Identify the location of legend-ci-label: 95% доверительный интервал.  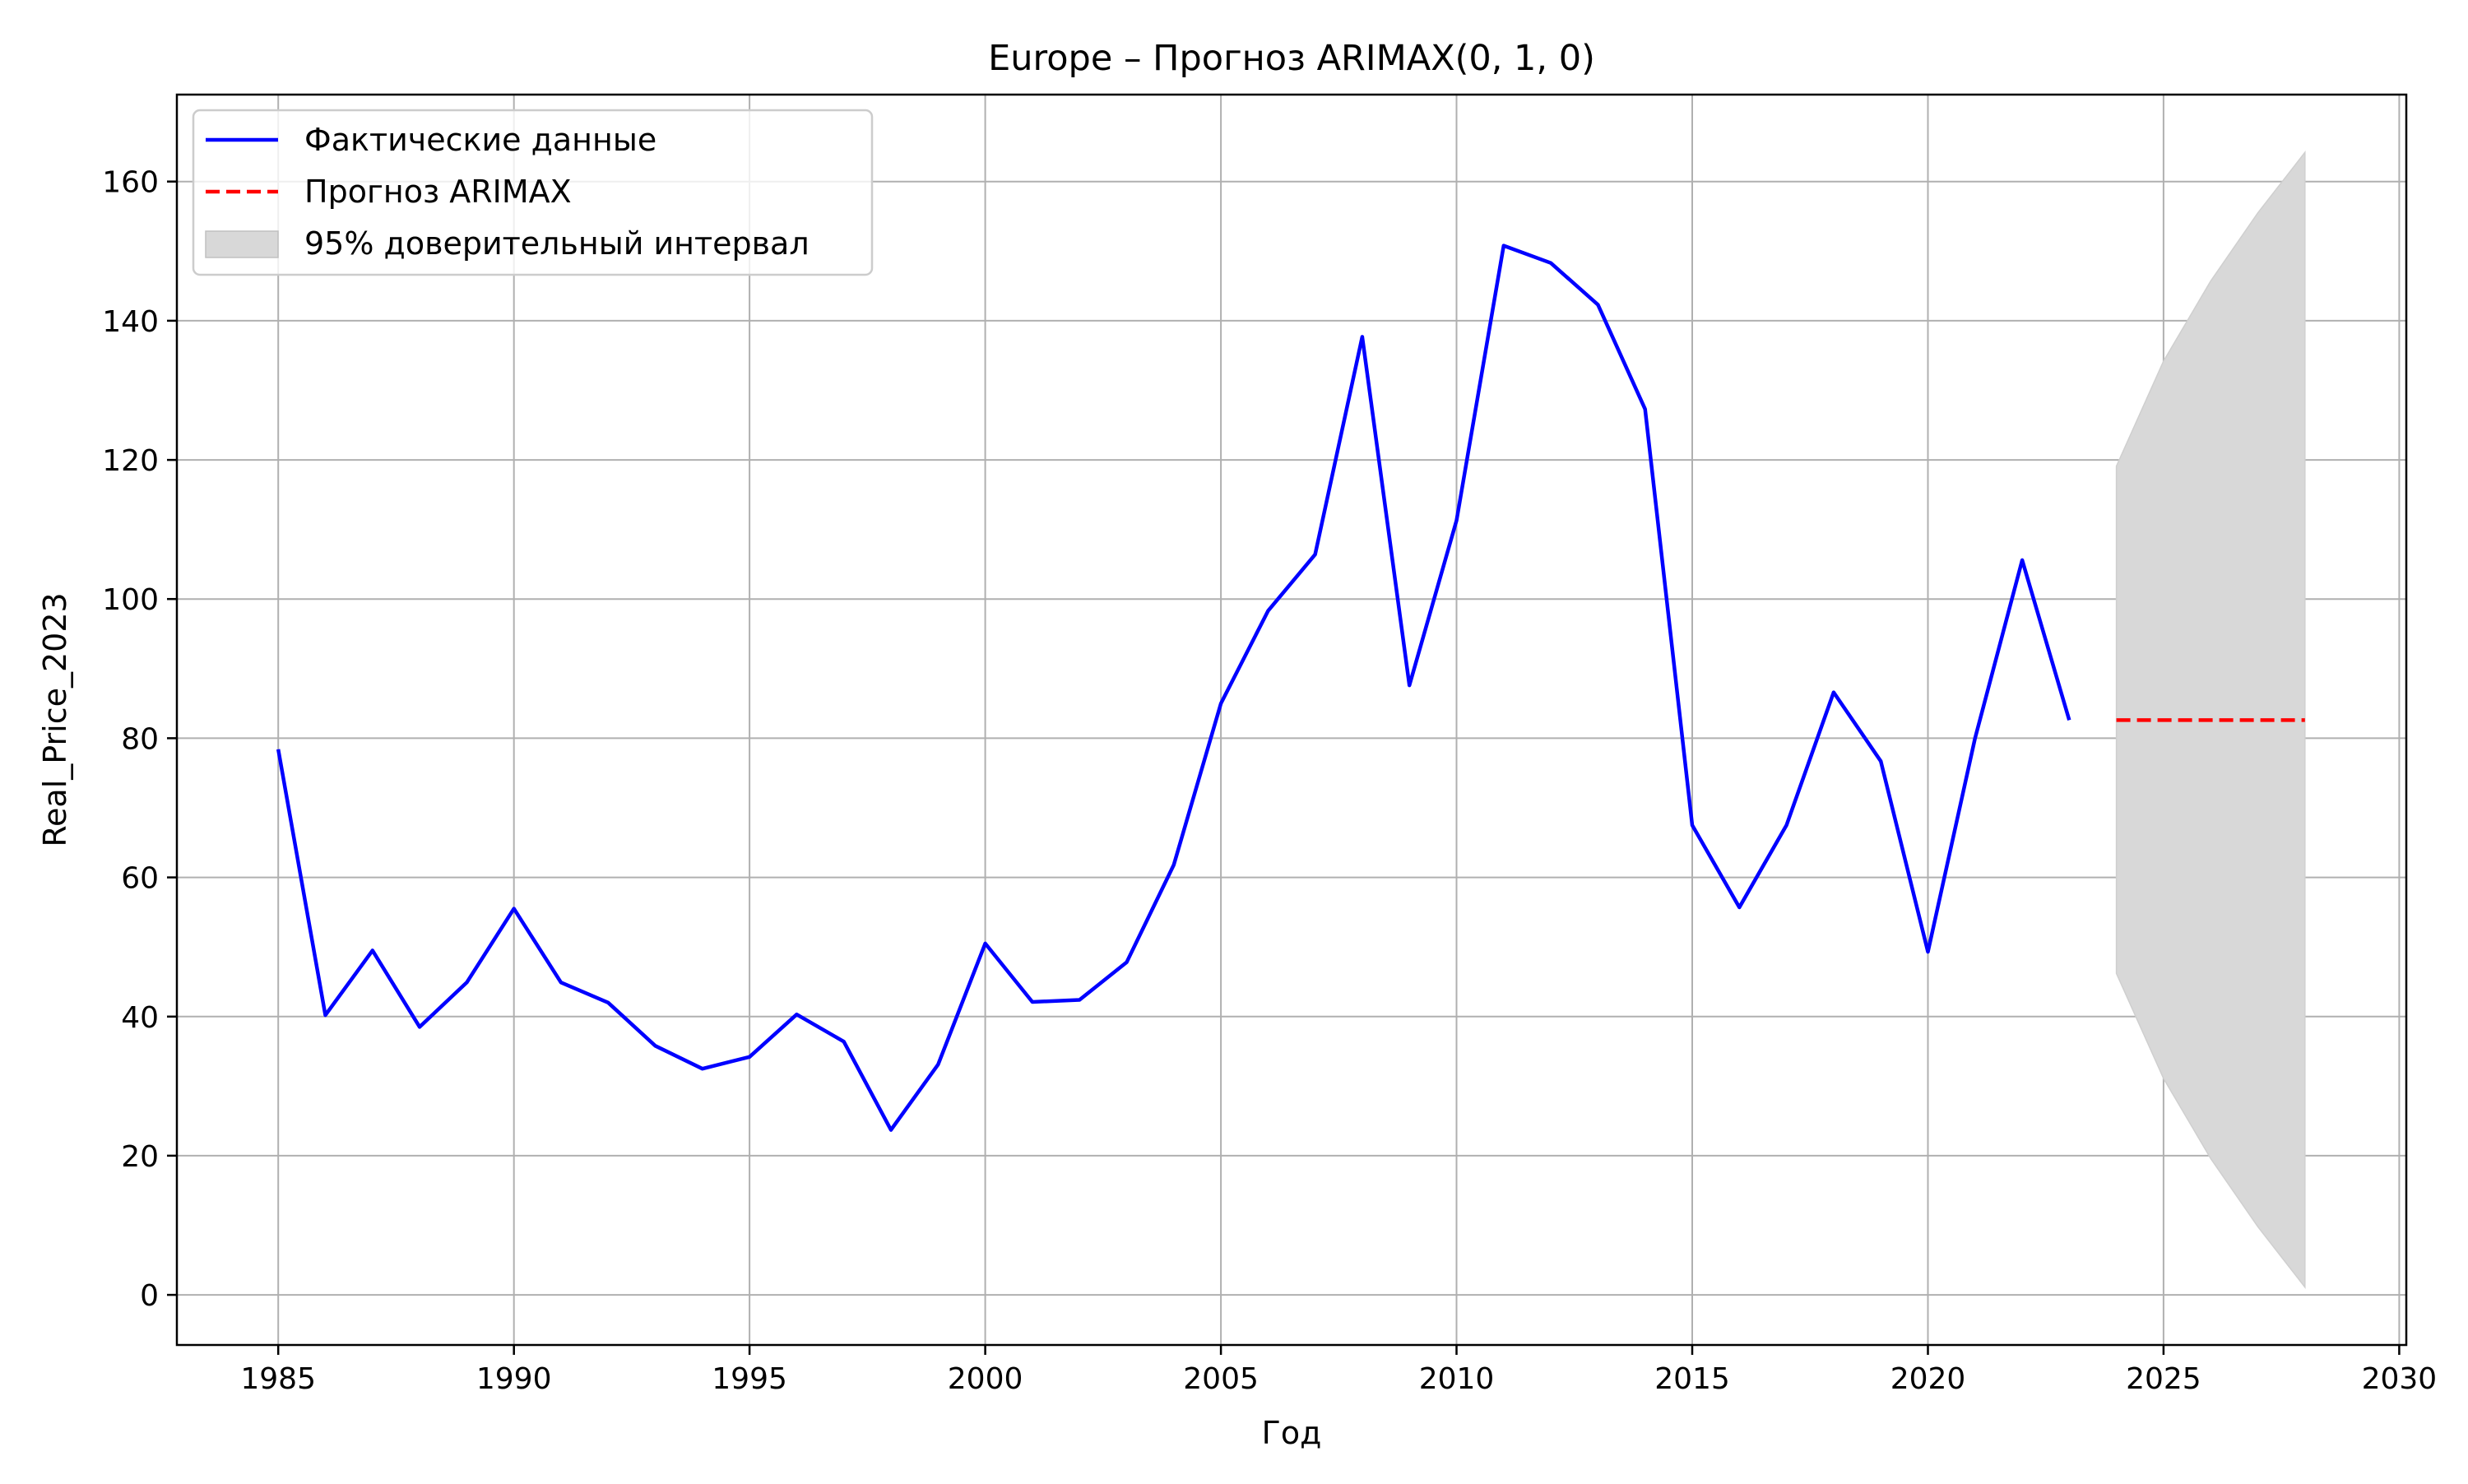
(557, 243).